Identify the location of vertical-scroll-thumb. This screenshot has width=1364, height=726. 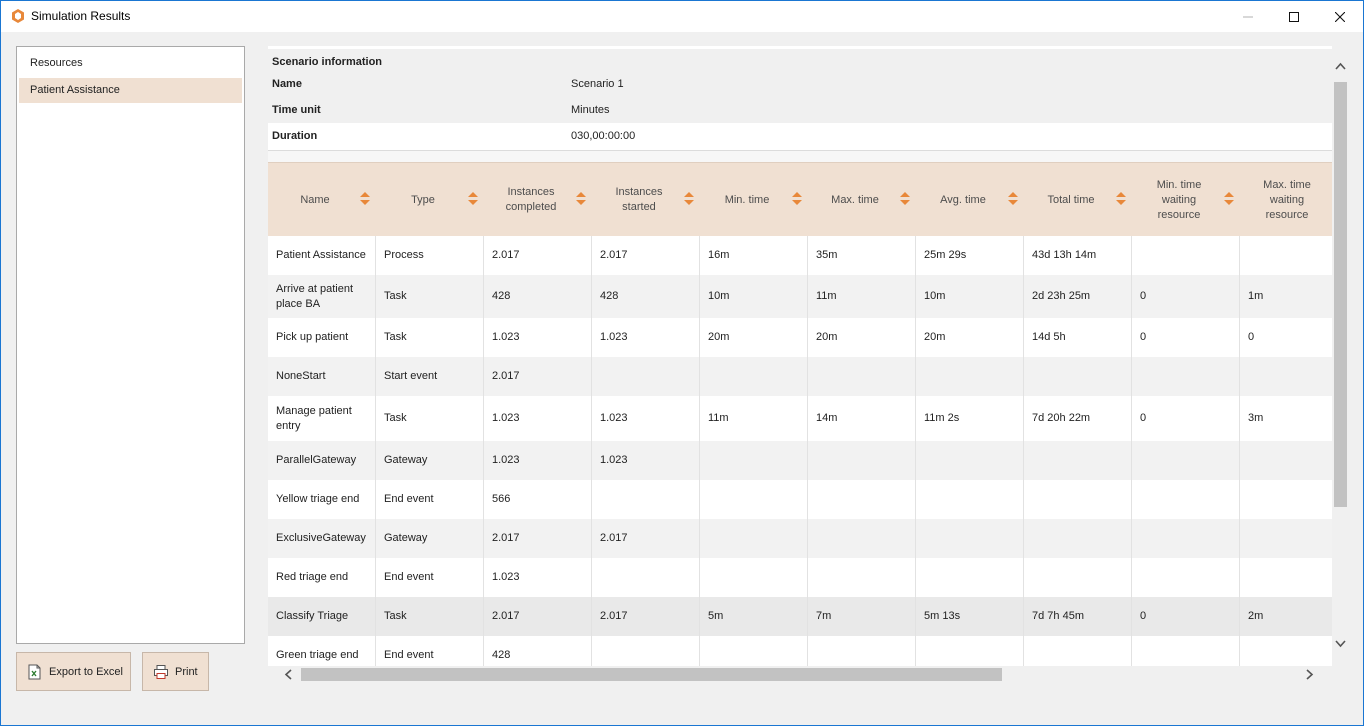
(1340, 294).